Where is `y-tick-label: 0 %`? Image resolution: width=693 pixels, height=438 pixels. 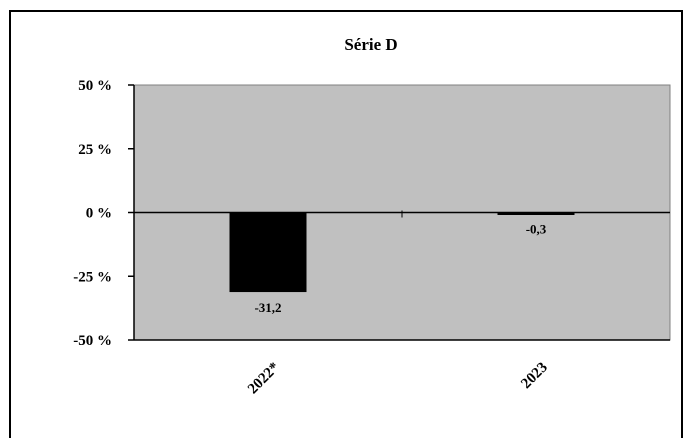 y-tick-label: 0 % is located at coordinates (99, 214).